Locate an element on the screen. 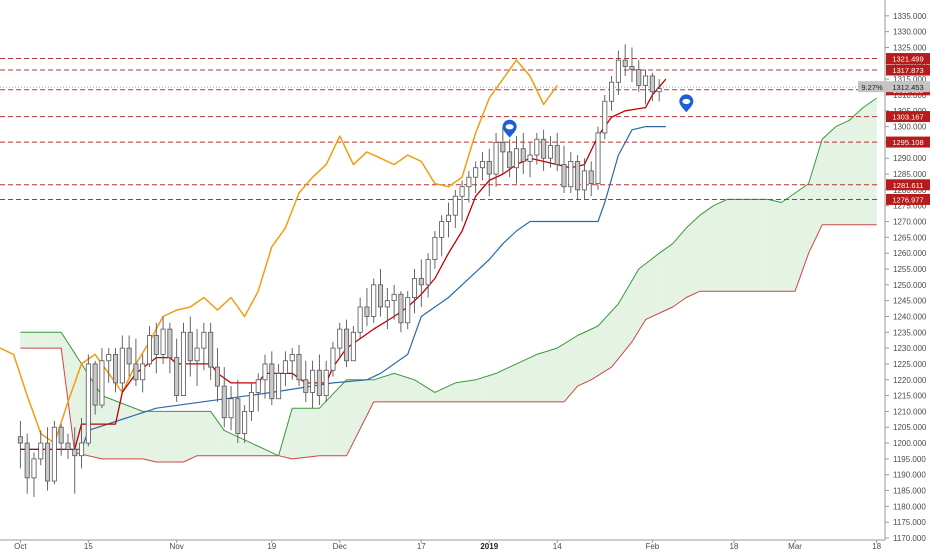 This screenshot has width=932, height=550. change-percent-label: 9.27% is located at coordinates (872, 87).